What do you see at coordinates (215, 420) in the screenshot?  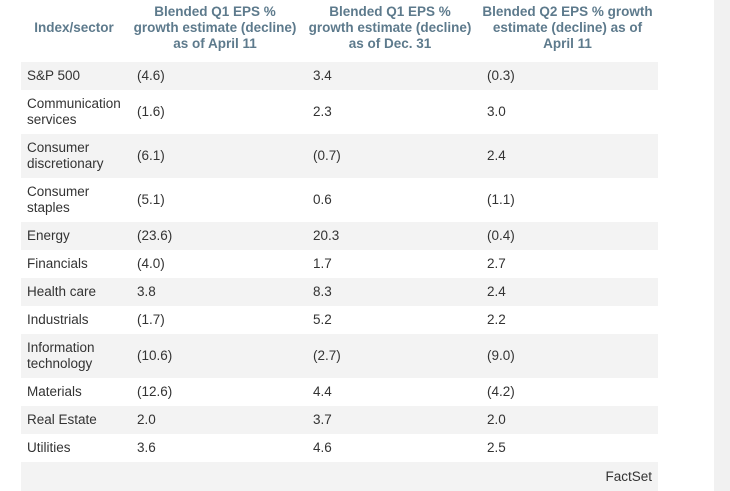 I see `cell-q1-april: 2.0` at bounding box center [215, 420].